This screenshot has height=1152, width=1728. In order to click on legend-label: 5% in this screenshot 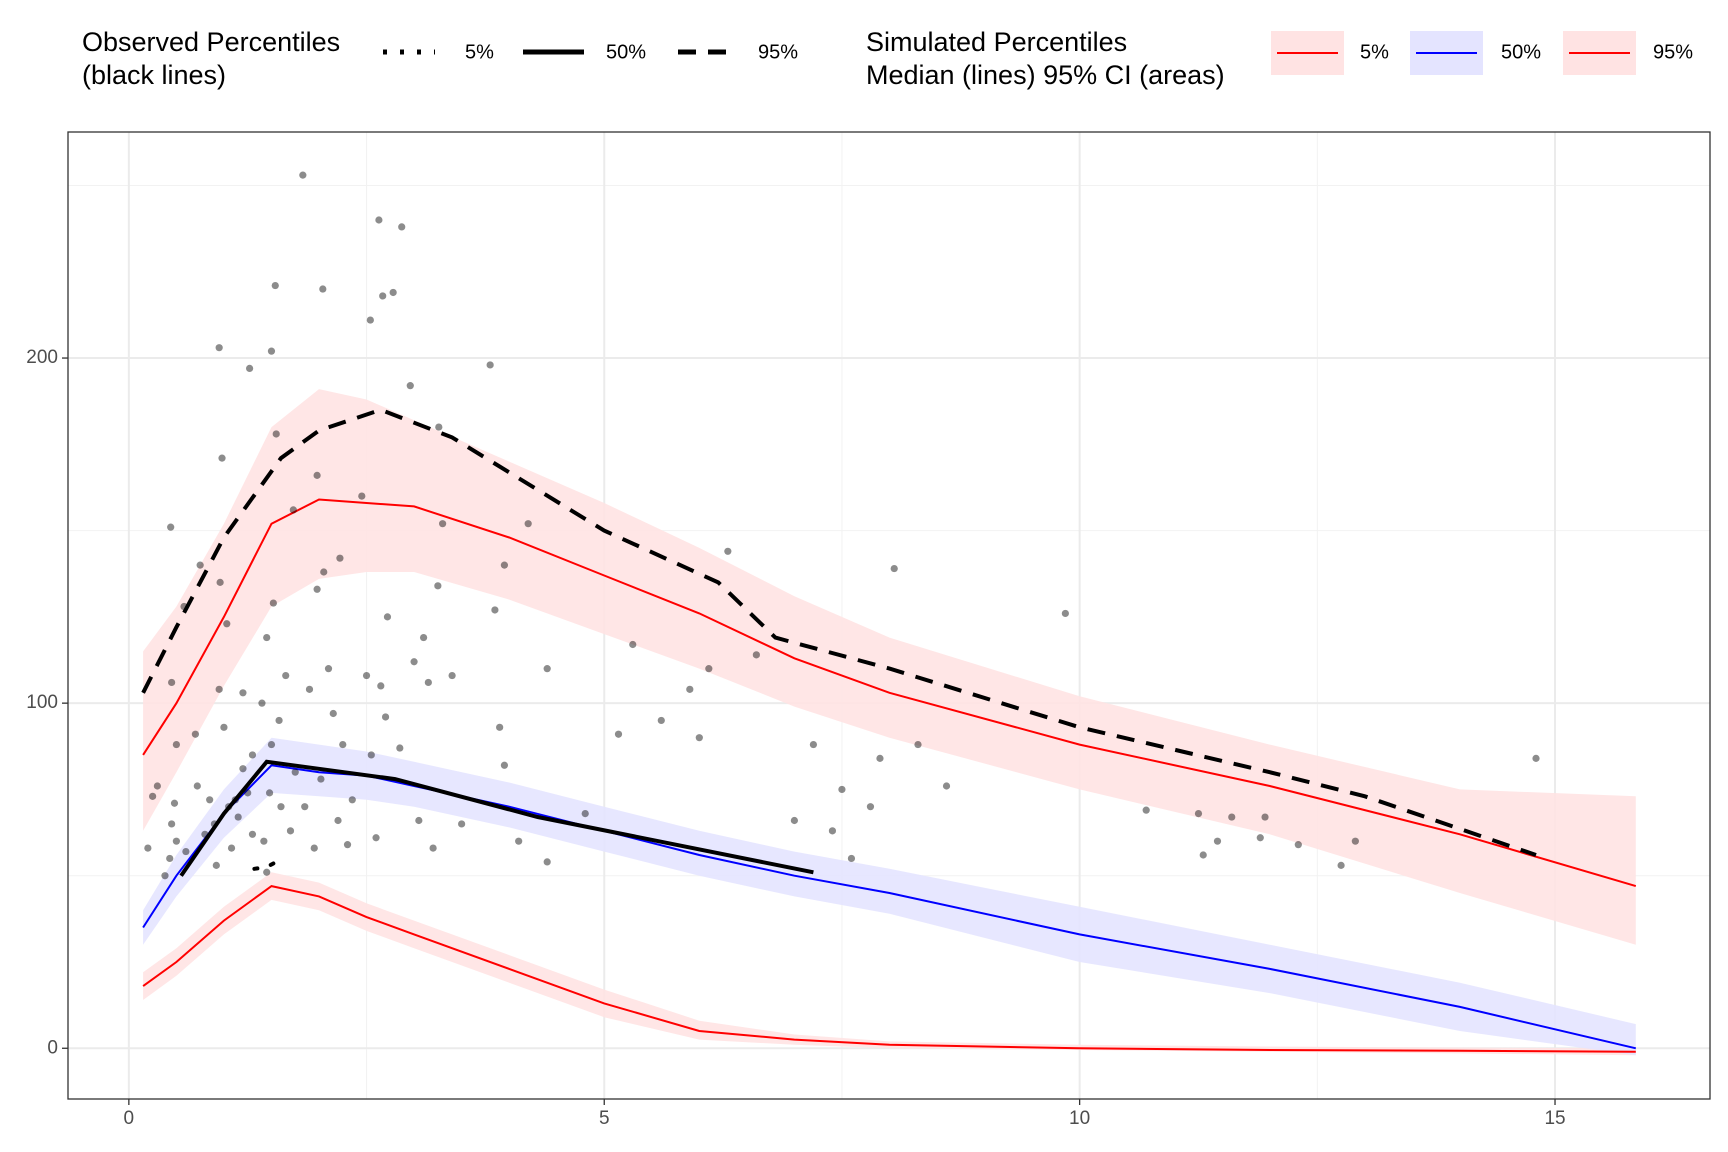, I will do `click(1374, 52)`.